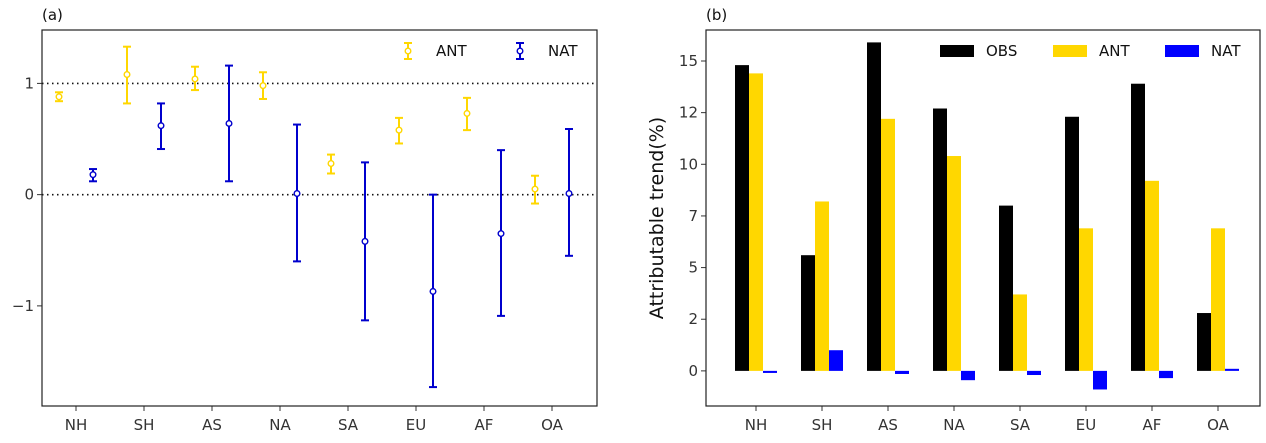 Image resolution: width=1266 pixels, height=443 pixels. Describe the element at coordinates (1218, 299) in the screenshot. I see `bar-ant-oa` at that location.